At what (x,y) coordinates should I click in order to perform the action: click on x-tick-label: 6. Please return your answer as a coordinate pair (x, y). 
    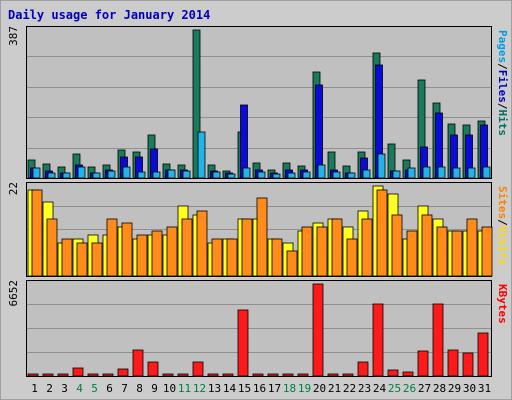
    Looking at the image, I should click on (109, 388).